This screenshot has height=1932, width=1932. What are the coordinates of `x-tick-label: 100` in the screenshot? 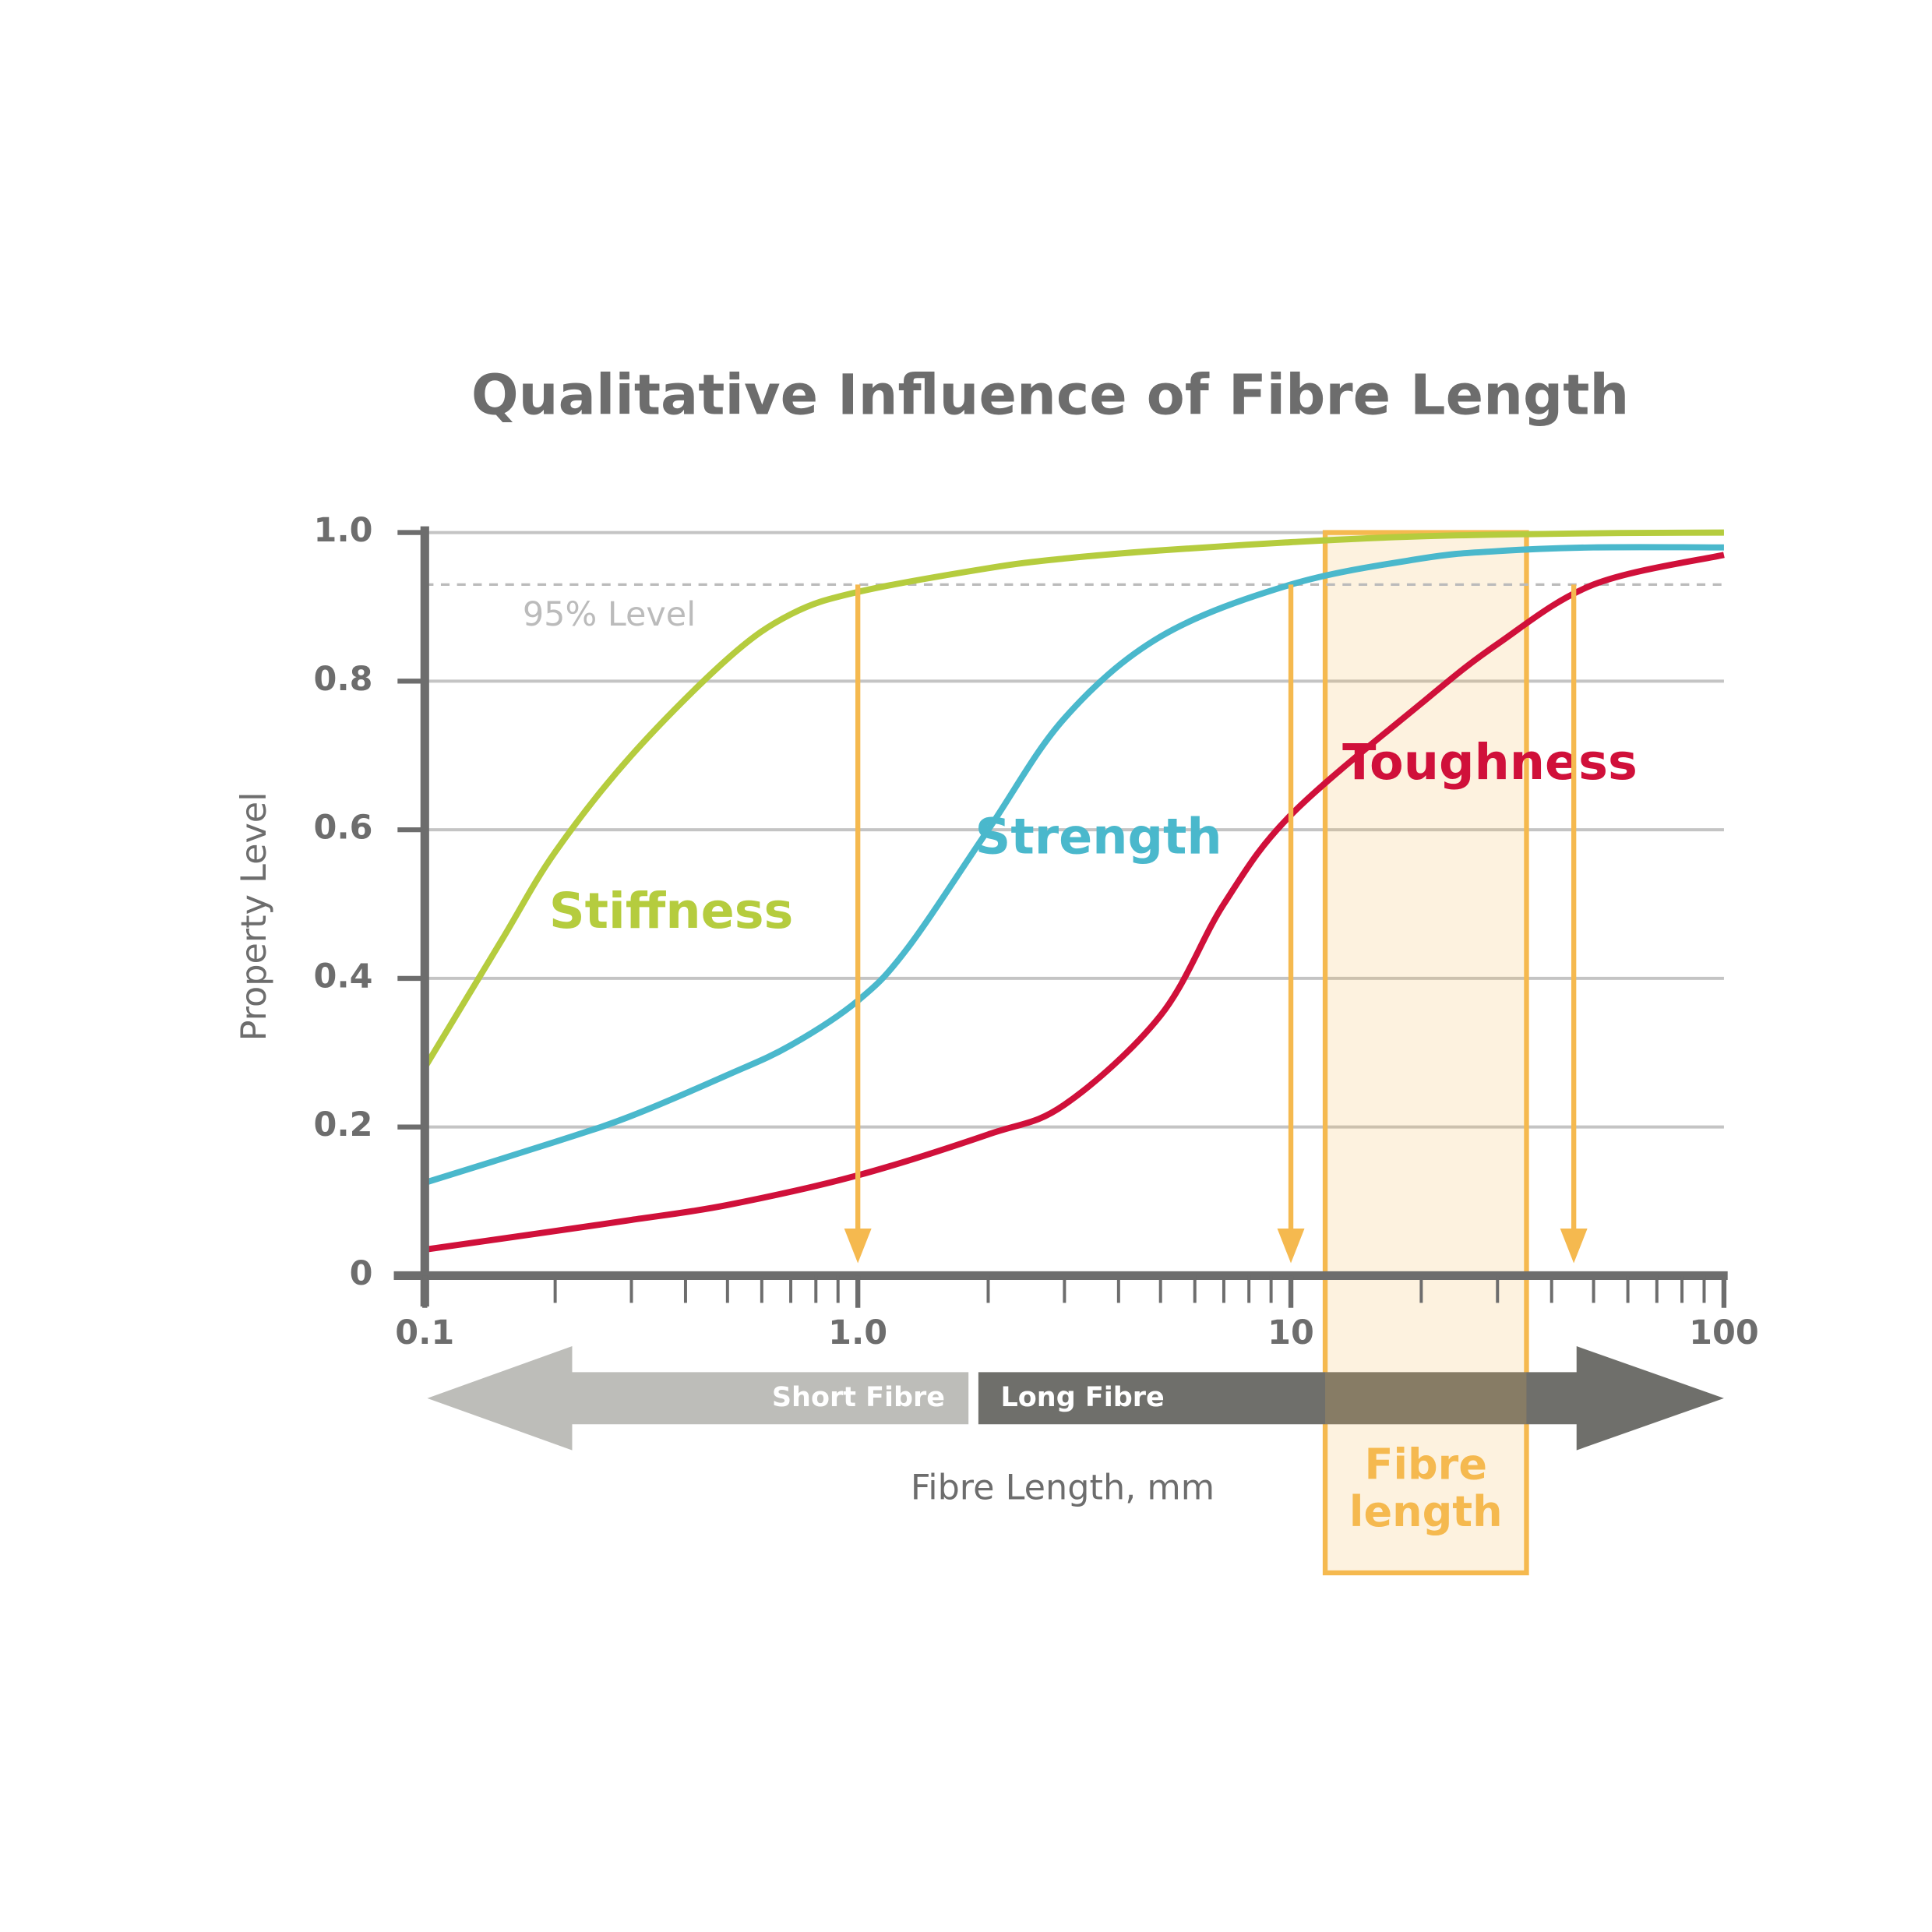 It's located at (1724, 1332).